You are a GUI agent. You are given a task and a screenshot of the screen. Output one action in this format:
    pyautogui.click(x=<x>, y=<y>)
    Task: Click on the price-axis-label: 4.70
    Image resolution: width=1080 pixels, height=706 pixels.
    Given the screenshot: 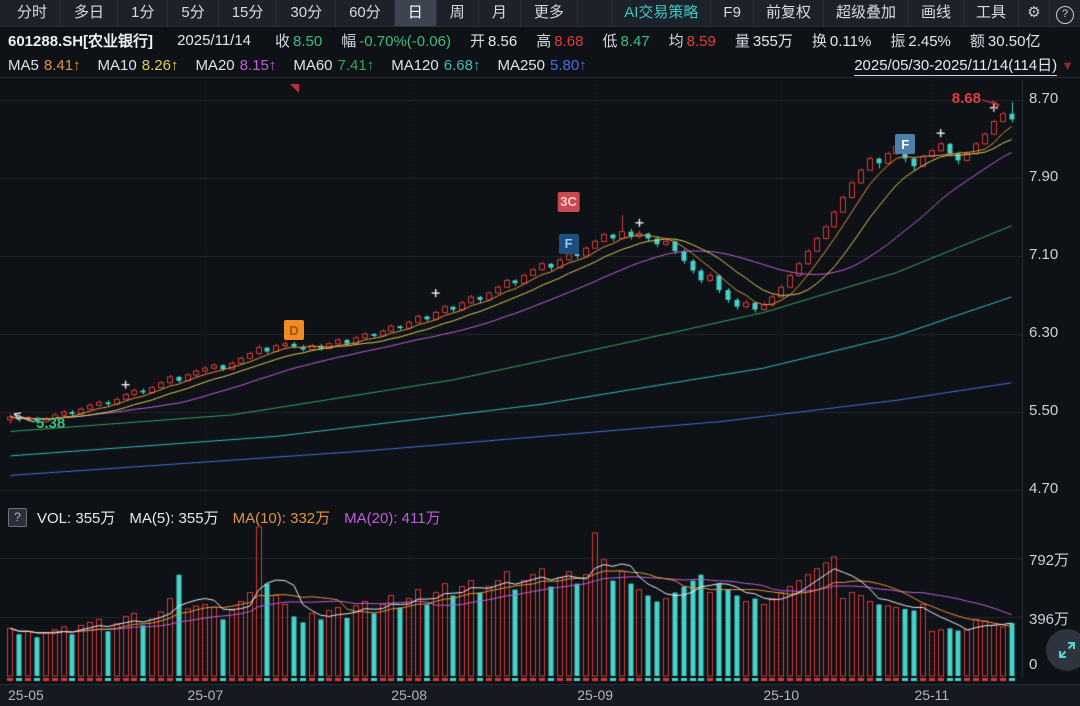 What is the action you would take?
    pyautogui.click(x=1044, y=488)
    